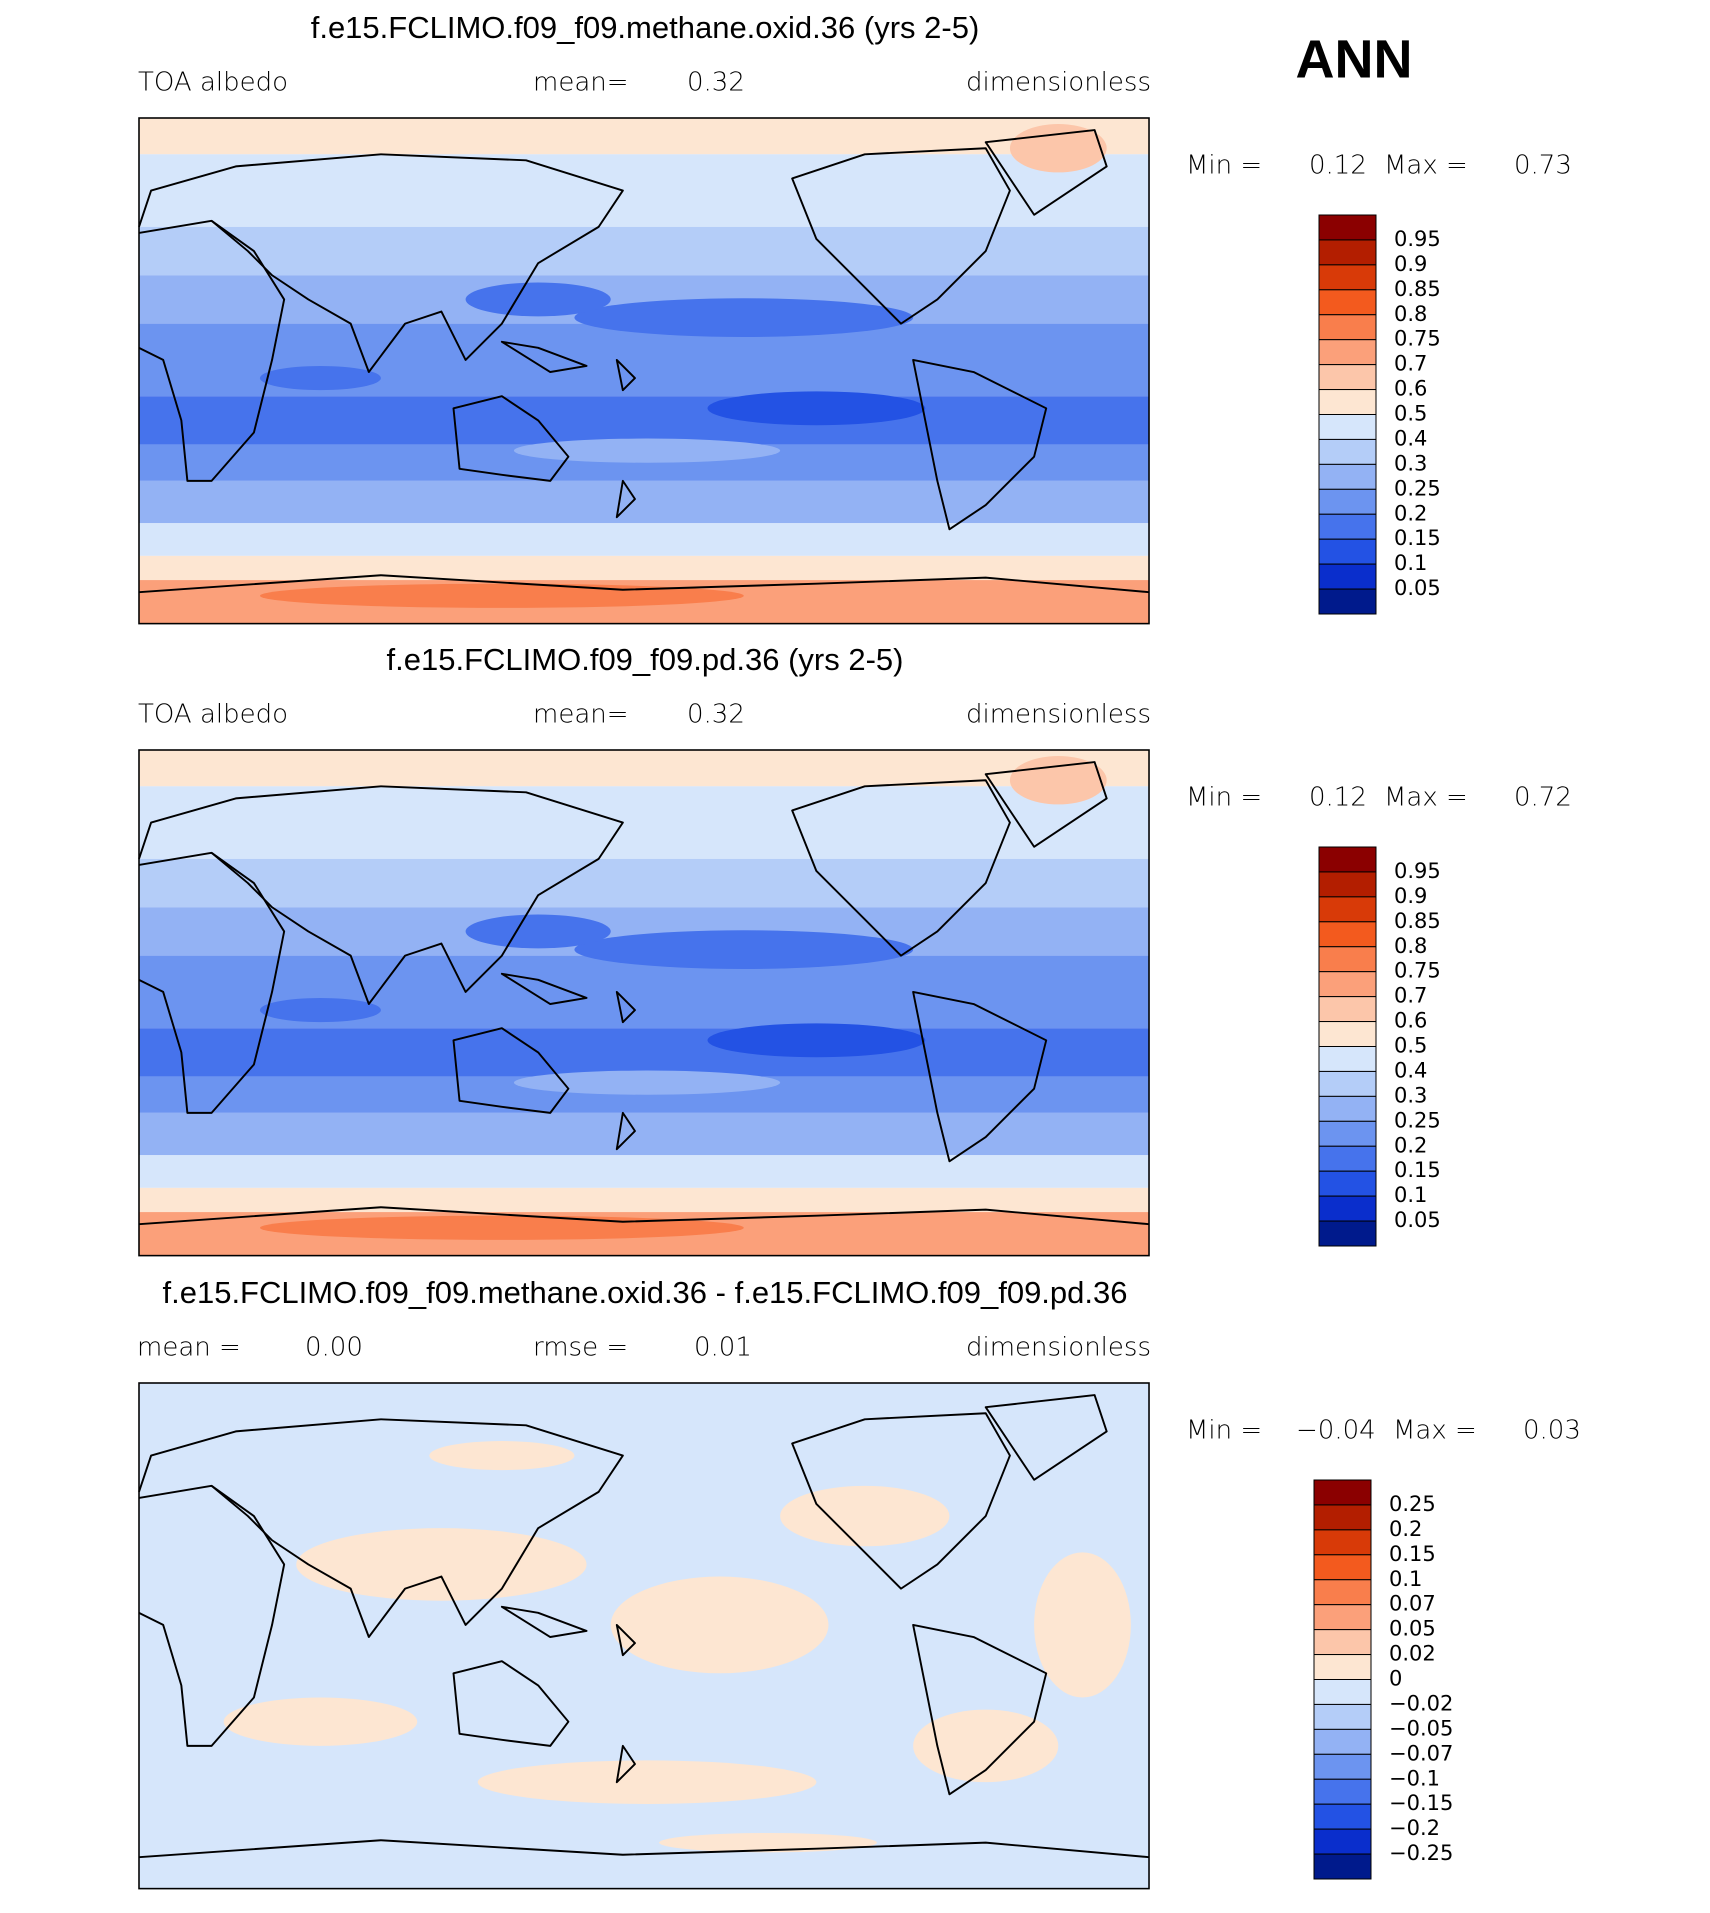 Image resolution: width=1710 pixels, height=1913 pixels. I want to click on colorbar-label: 0.02, so click(1412, 1654).